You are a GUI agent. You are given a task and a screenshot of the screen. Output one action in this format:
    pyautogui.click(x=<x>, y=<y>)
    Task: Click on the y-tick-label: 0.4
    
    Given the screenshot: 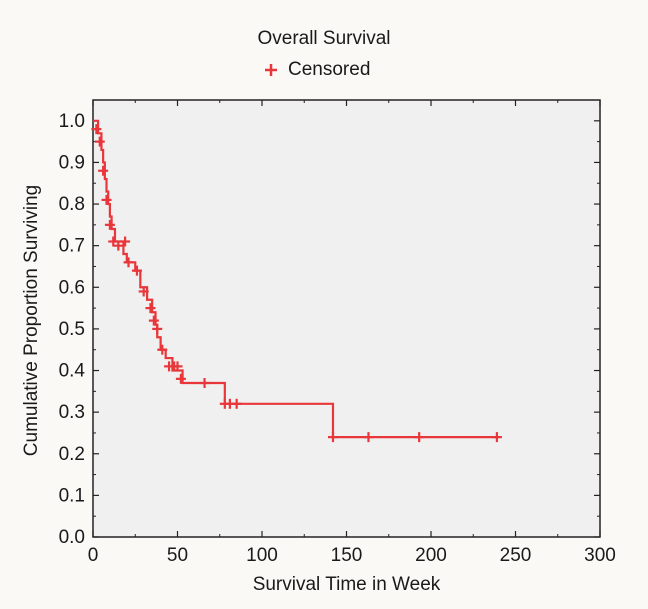 What is the action you would take?
    pyautogui.click(x=72, y=371)
    